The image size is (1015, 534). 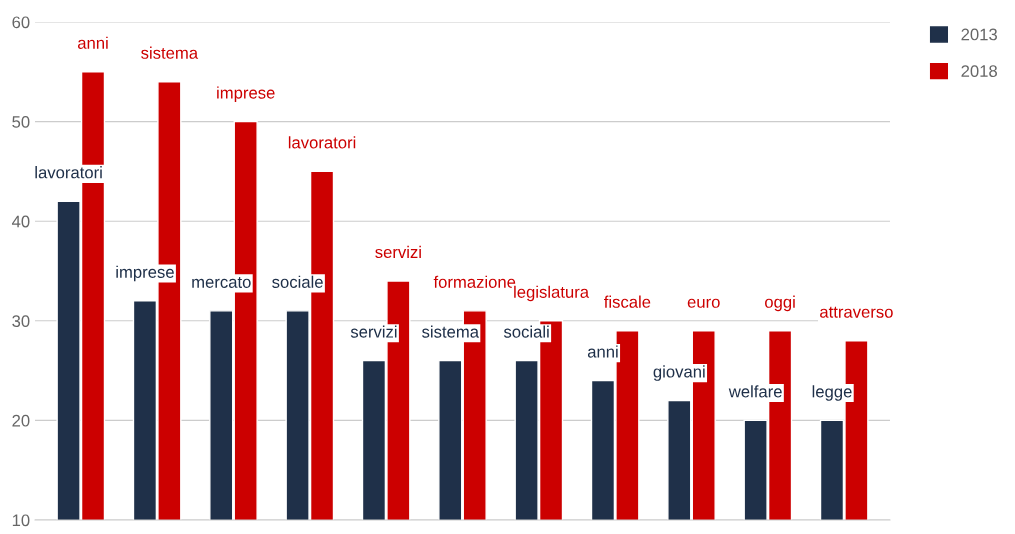 I want to click on data-label: attraverso, so click(x=856, y=312).